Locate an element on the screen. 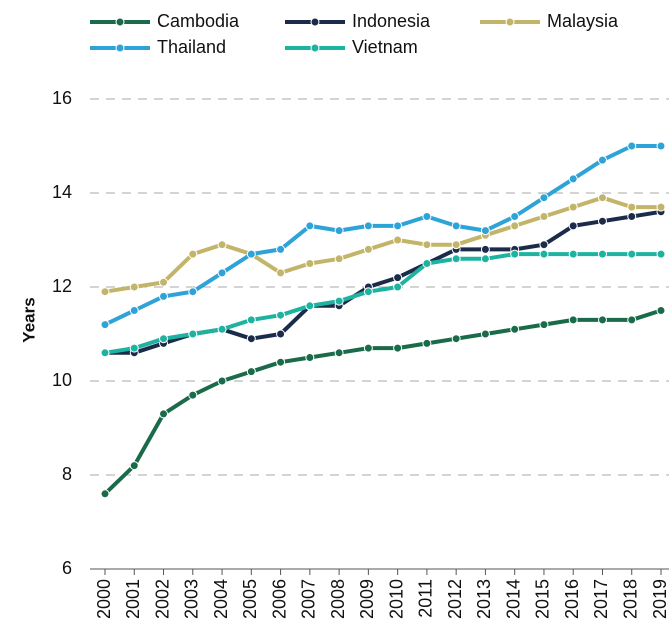  x-tick-label: 2000 is located at coordinates (104, 599).